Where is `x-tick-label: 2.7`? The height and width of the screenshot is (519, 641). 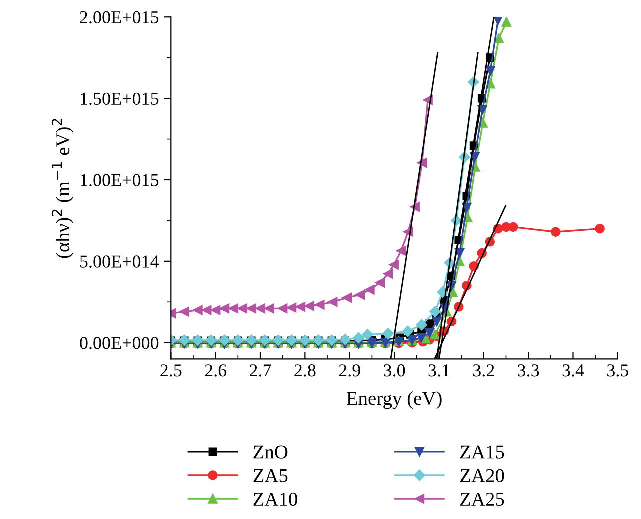 x-tick-label: 2.7 is located at coordinates (261, 370).